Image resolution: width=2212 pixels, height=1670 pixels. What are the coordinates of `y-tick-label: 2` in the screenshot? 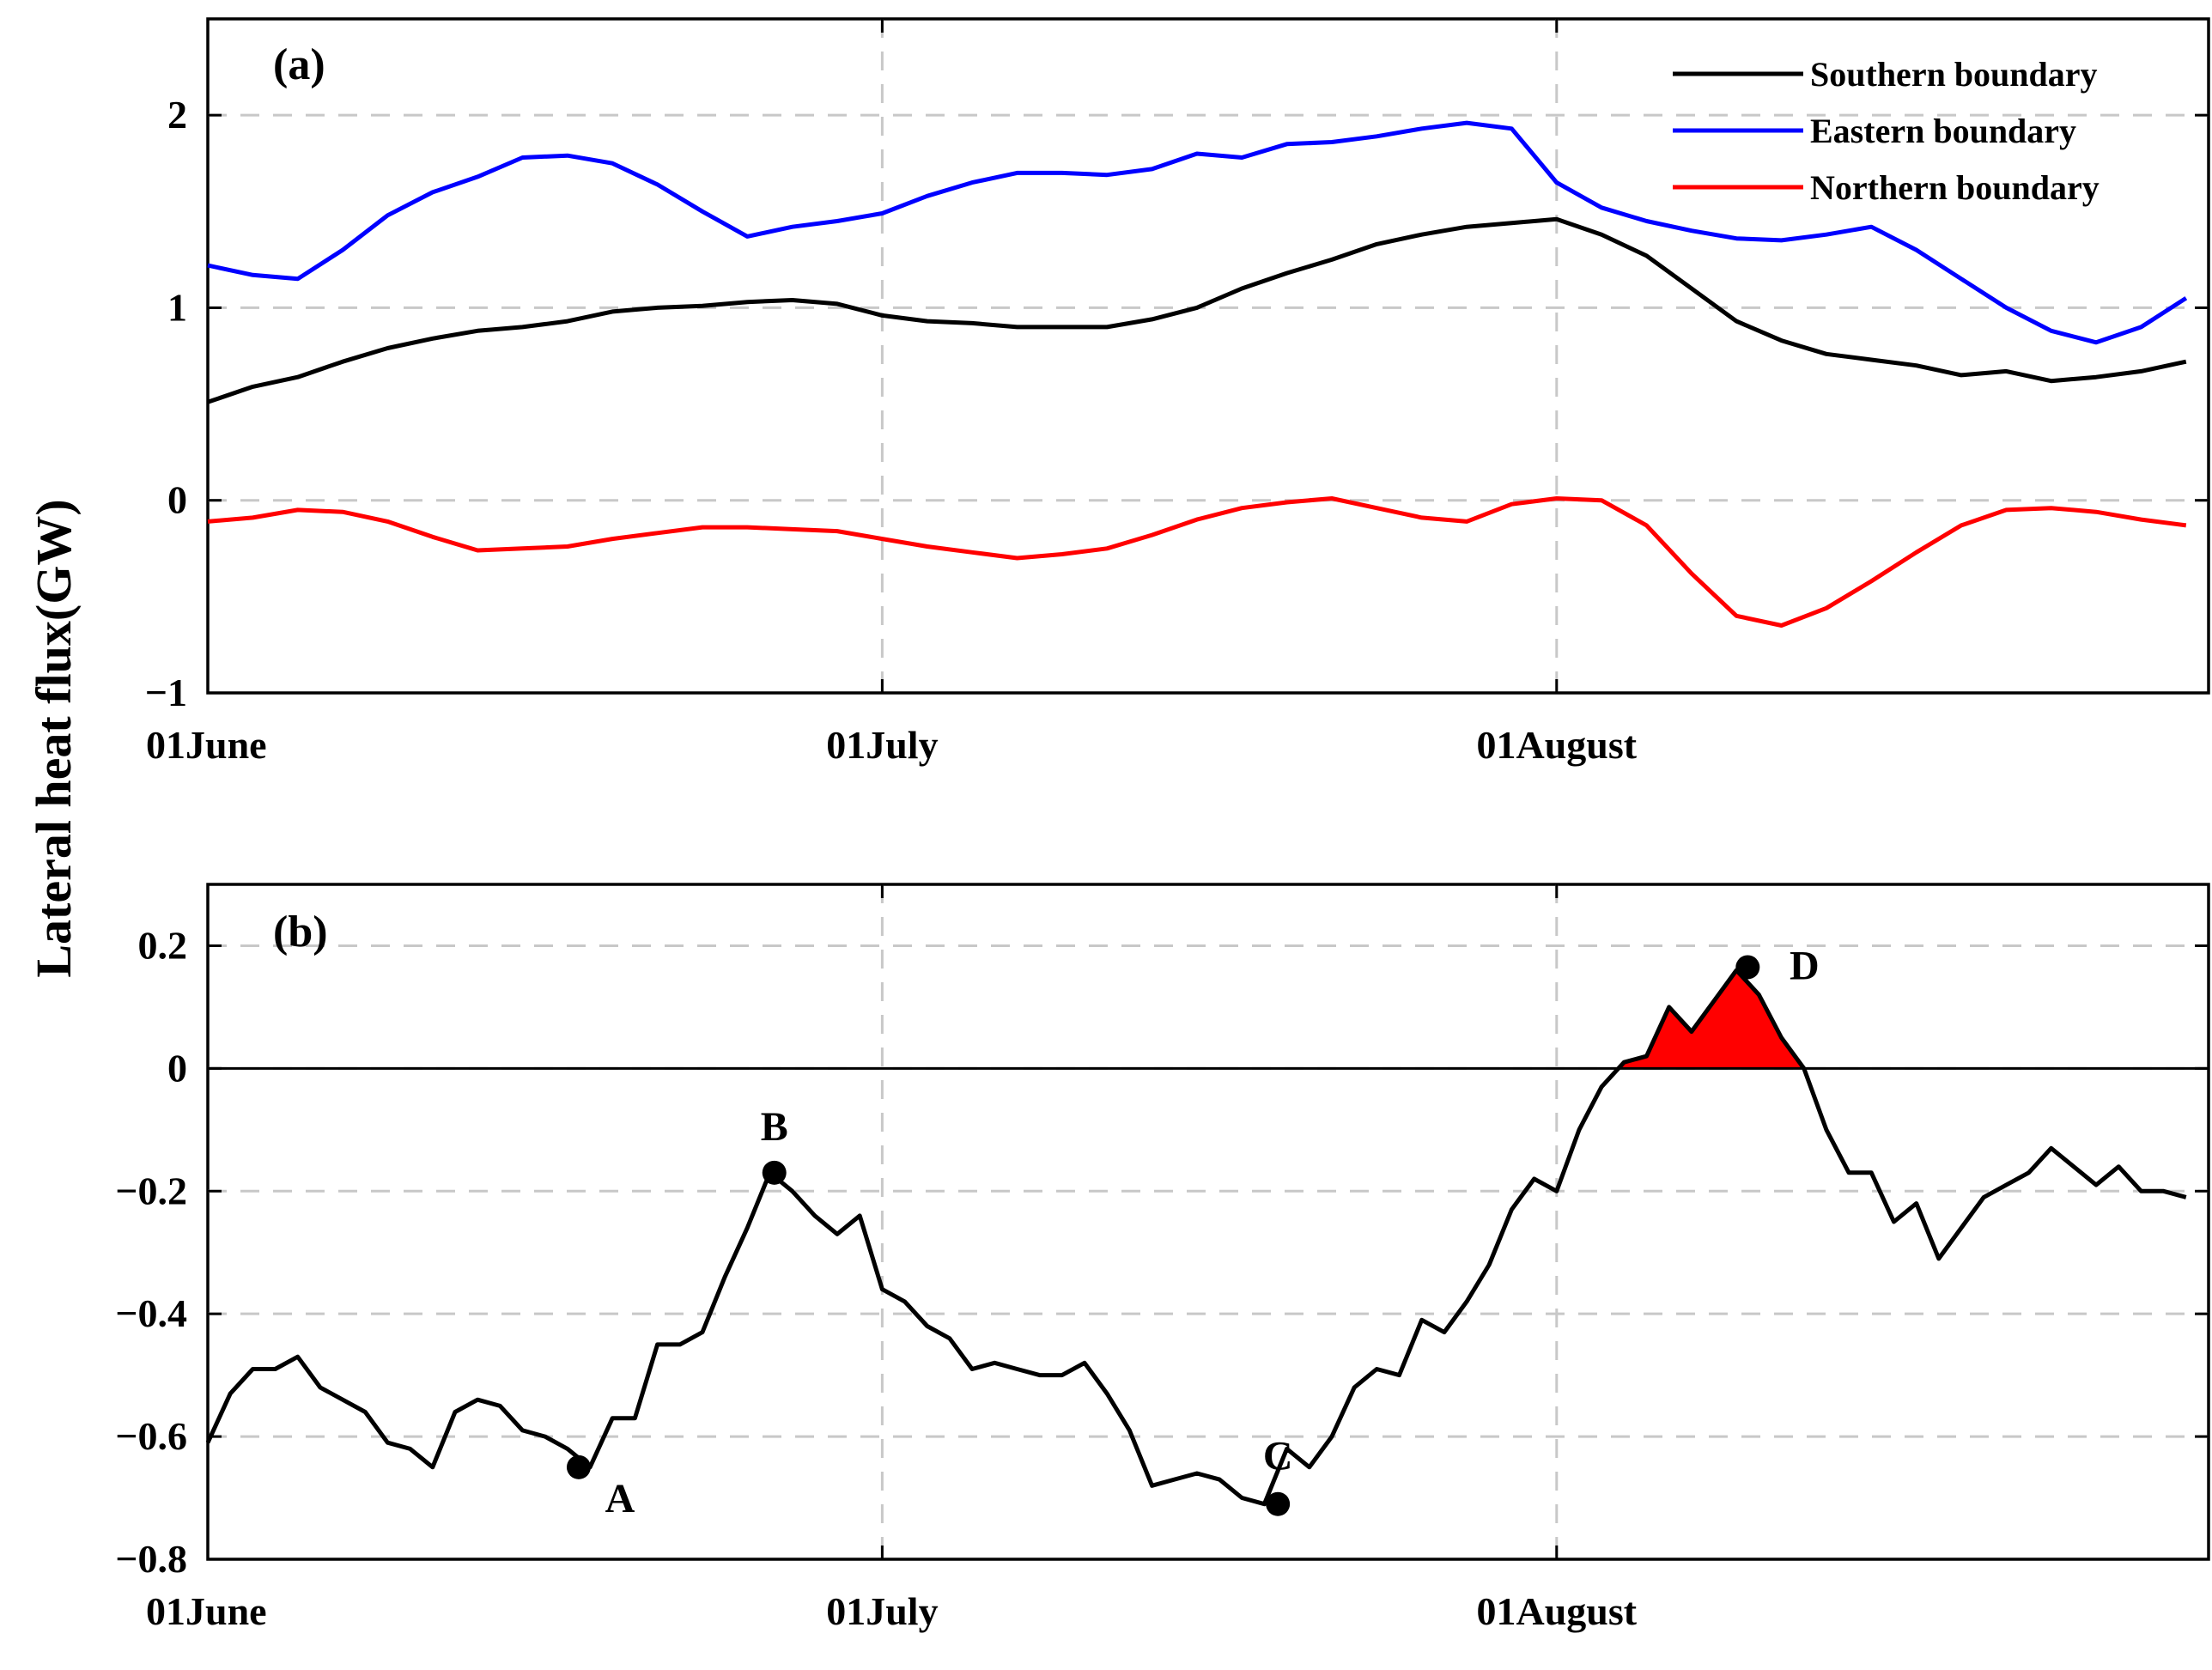 It's located at (177, 115).